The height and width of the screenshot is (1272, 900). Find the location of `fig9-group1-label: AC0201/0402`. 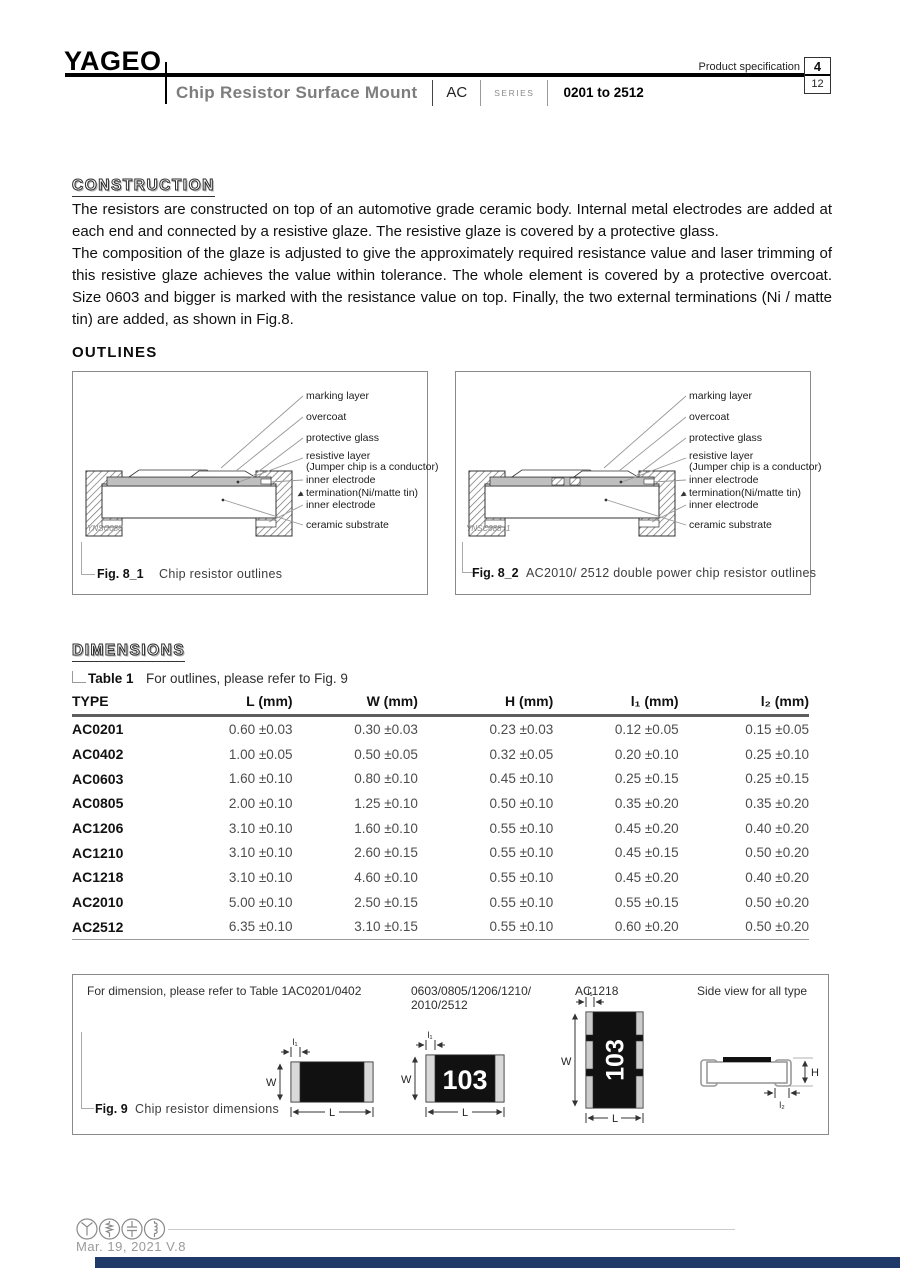

fig9-group1-label: AC0201/0402 is located at coordinates (325, 991).